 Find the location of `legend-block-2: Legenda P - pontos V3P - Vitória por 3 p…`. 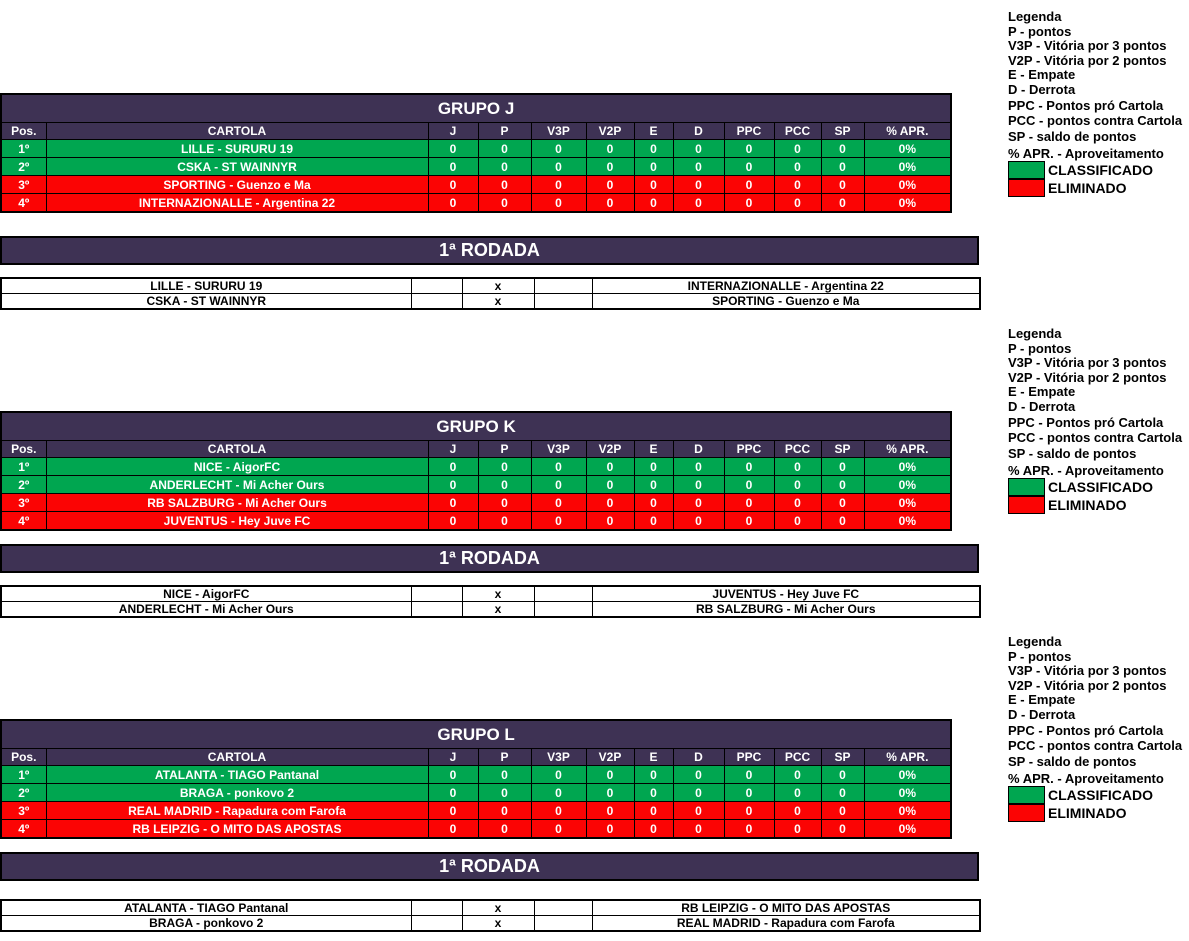

legend-block-2: Legenda P - pontos V3P - Vitória por 3 p… is located at coordinates (1098, 420).